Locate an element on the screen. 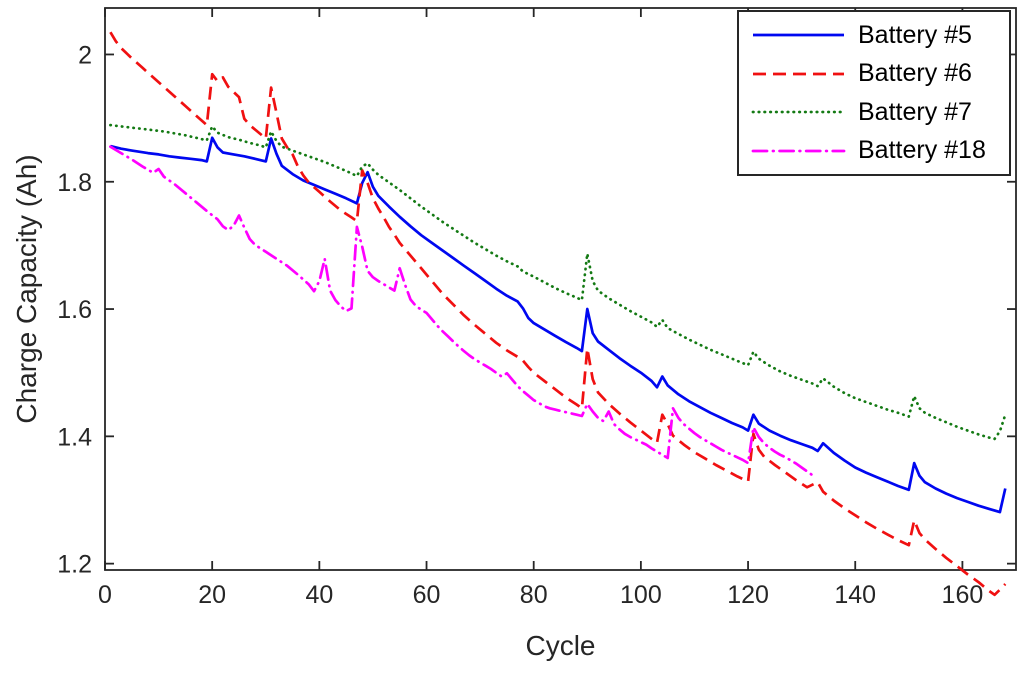 The height and width of the screenshot is (673, 1025). y-tick-label: 1.2 is located at coordinates (74, 565).